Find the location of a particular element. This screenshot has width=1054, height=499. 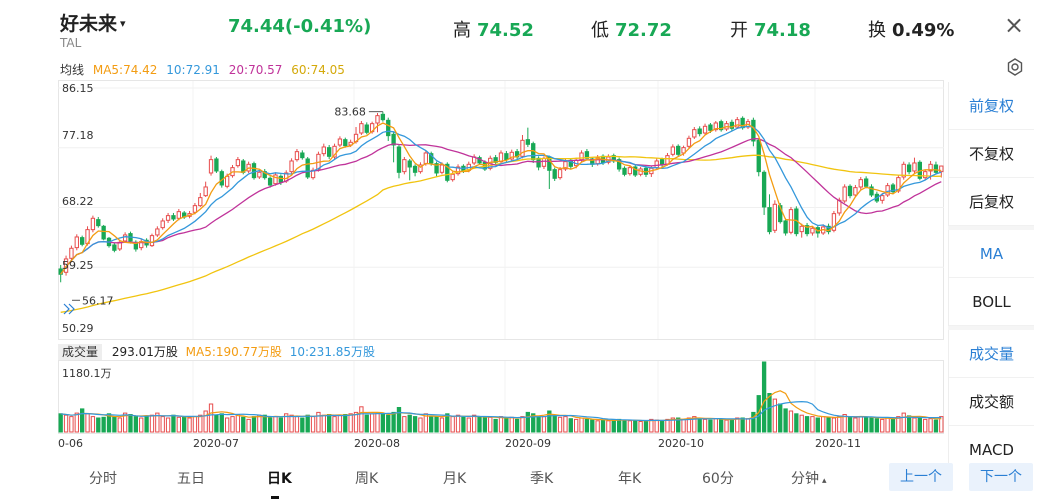

tab-yearly-k: 年K is located at coordinates (630, 479).